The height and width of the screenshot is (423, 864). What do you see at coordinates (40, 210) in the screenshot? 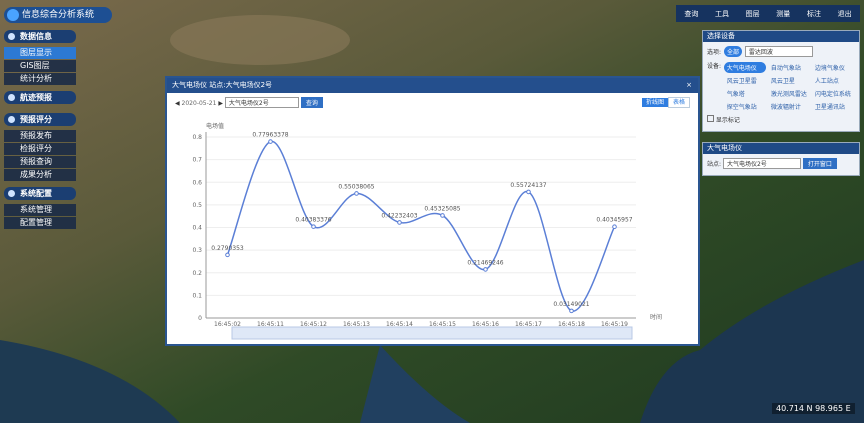
I see `sidebar-item: 系统管理` at bounding box center [40, 210].